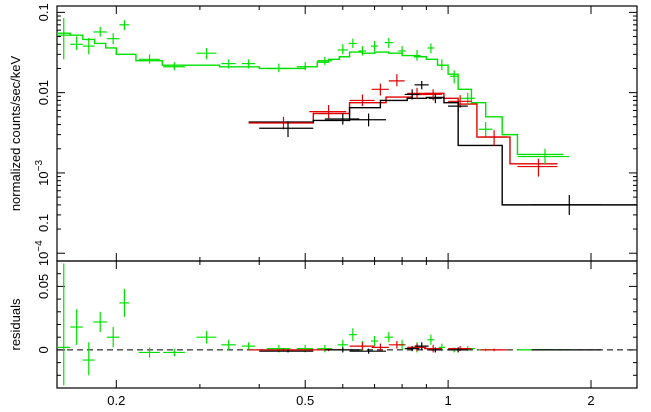  I want to click on y-tick-label: 0, so click(43, 349).